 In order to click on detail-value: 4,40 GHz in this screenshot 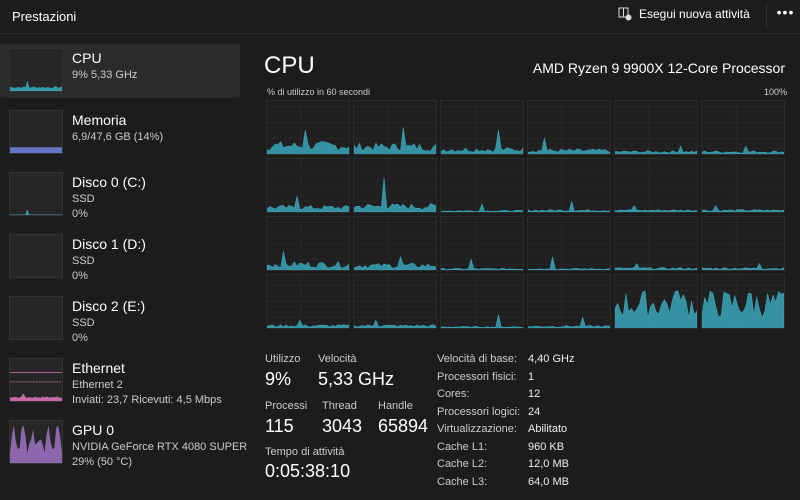, I will do `click(551, 359)`.